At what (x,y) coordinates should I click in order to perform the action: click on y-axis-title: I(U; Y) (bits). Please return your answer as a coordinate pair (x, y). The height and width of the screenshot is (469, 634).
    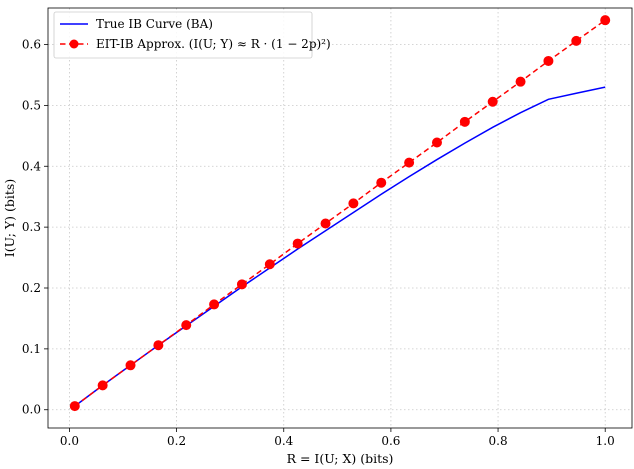
    Looking at the image, I should click on (9, 218).